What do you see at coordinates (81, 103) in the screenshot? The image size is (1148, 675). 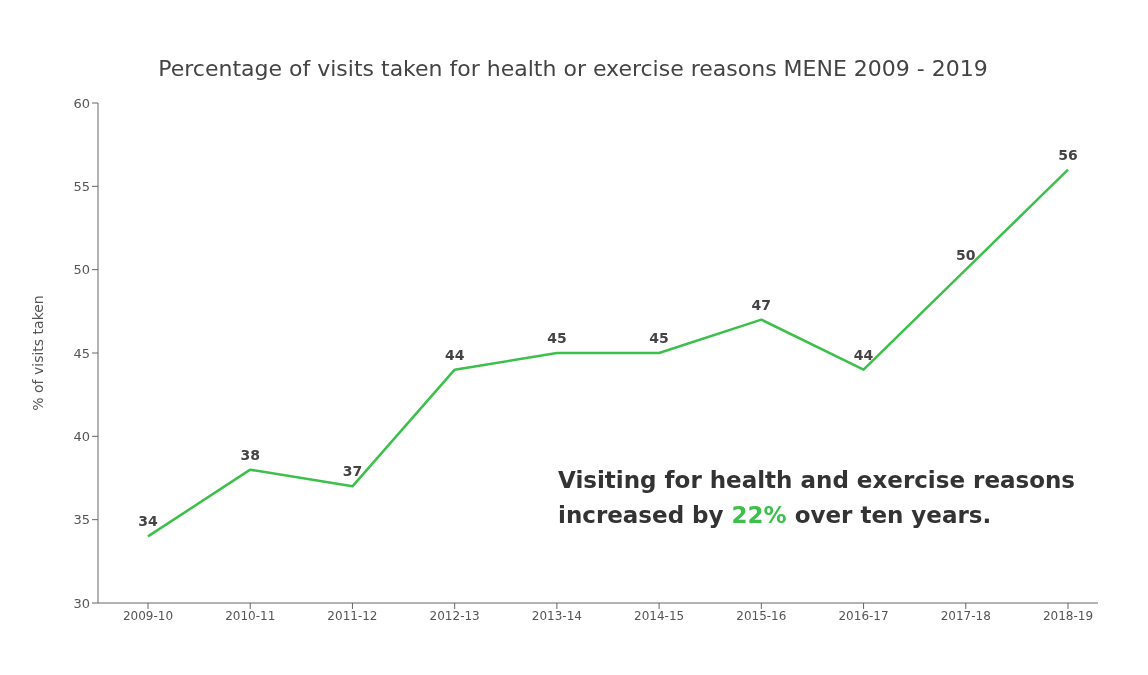 I see `y-tick-label: 60` at bounding box center [81, 103].